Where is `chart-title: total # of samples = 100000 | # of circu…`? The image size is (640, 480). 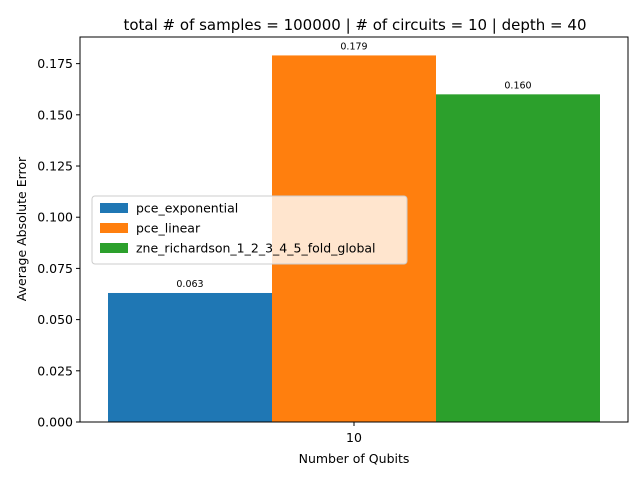
chart-title: total # of samples = 100000 | # of circu… is located at coordinates (354, 25).